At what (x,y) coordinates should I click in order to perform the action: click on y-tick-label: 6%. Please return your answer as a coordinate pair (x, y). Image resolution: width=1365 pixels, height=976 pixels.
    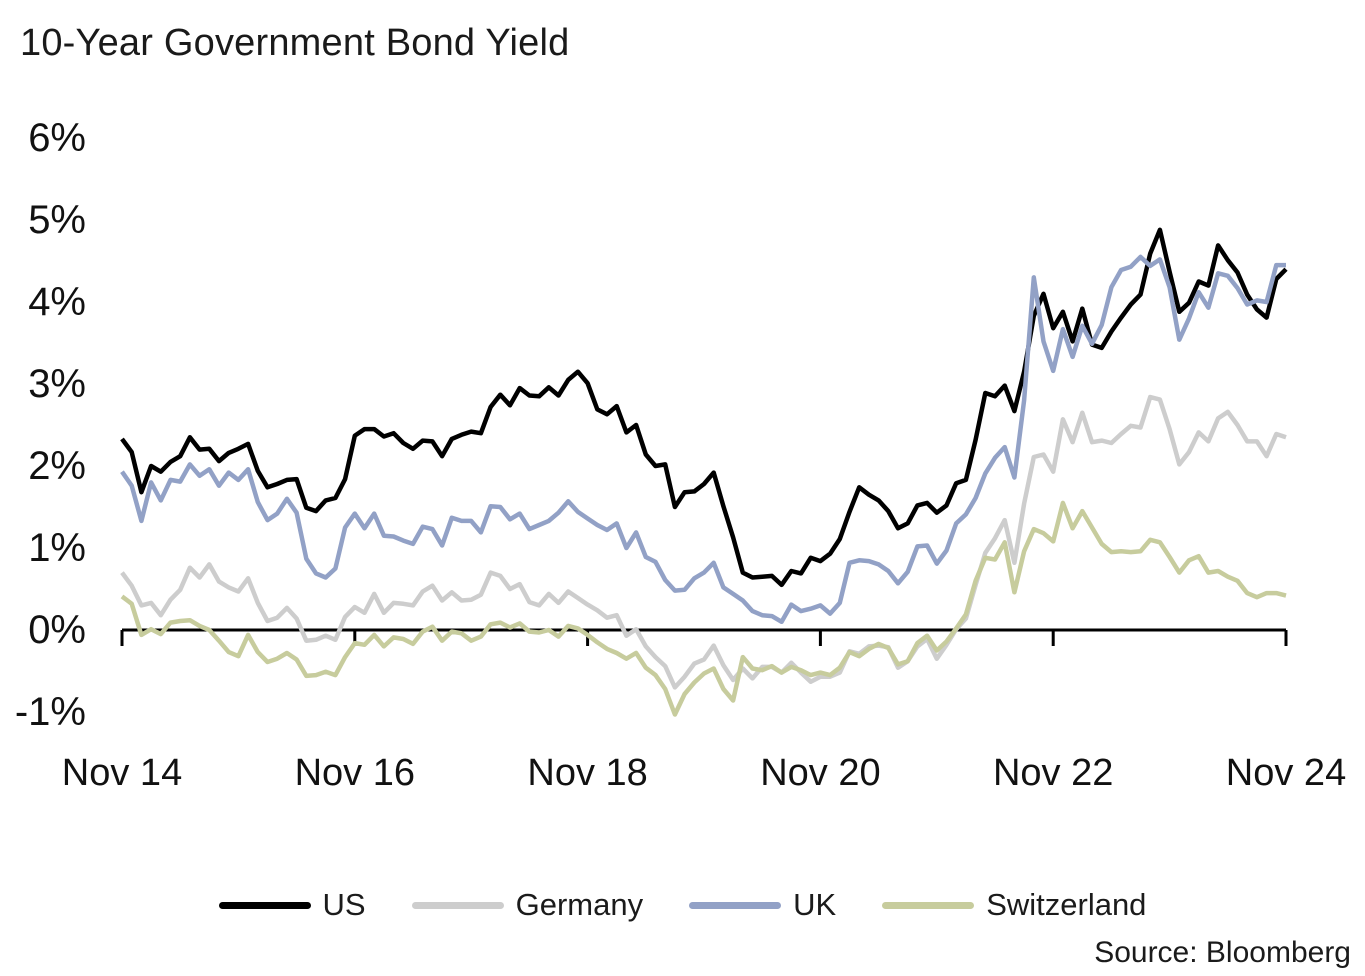
    Looking at the image, I should click on (57, 138).